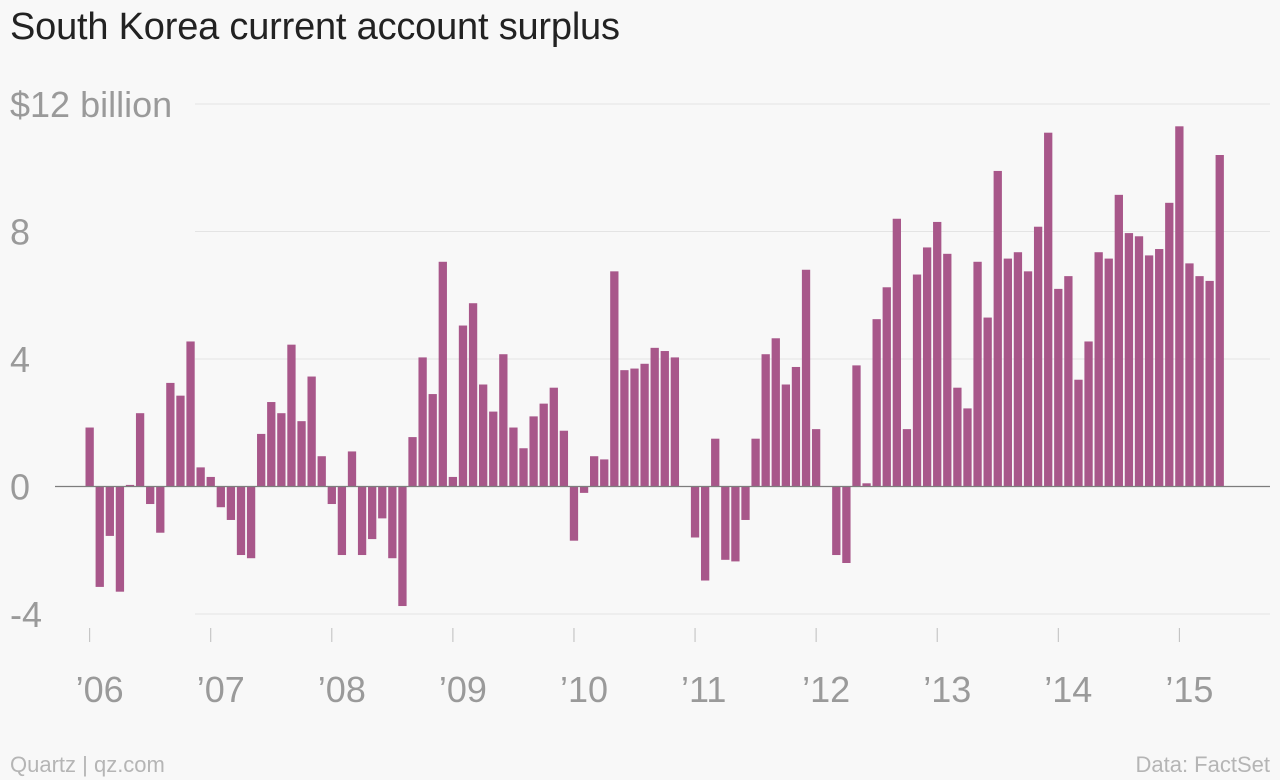  What do you see at coordinates (703, 689) in the screenshot?
I see `x-tick-label: ’11` at bounding box center [703, 689].